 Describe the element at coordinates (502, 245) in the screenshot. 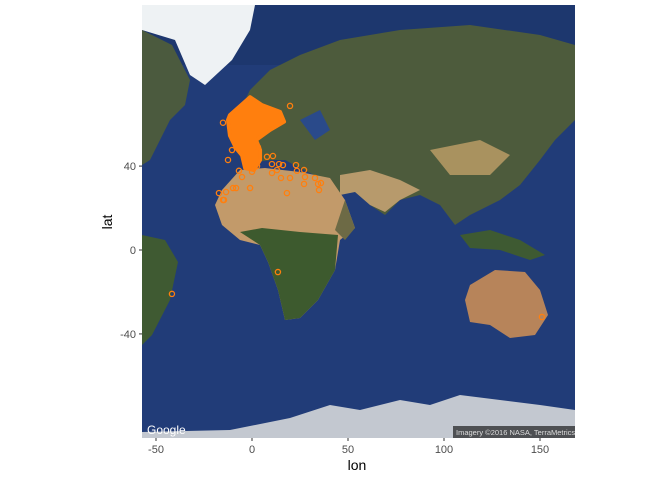

I see `southeast-asia-islands` at that location.